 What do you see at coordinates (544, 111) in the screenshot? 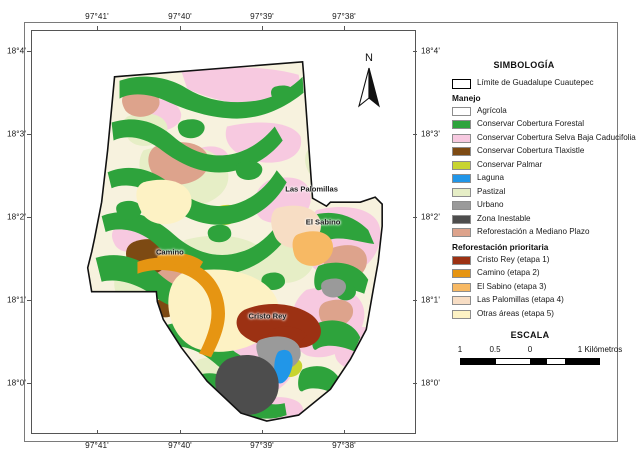
I see `legend-item-agricola: Agrícola` at bounding box center [544, 111].